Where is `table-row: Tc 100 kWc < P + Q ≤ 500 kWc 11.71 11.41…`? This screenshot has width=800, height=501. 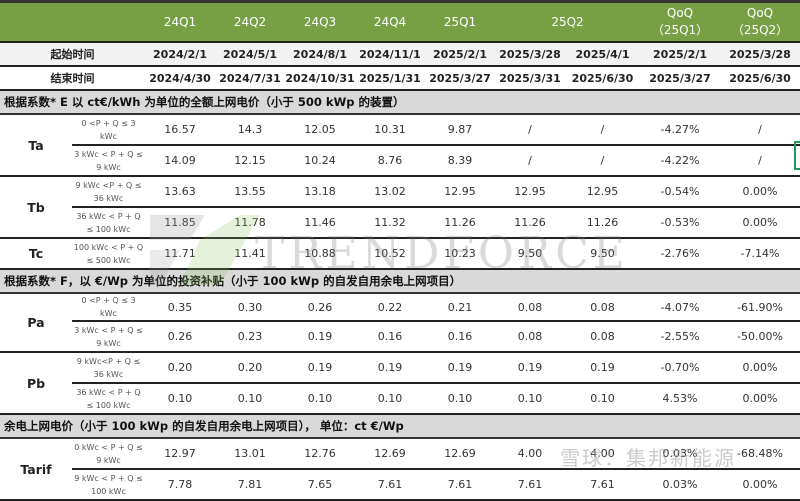
table-row: Tc 100 kWc < P + Q ≤ 500 kWc 11.71 11.41… is located at coordinates (400, 254).